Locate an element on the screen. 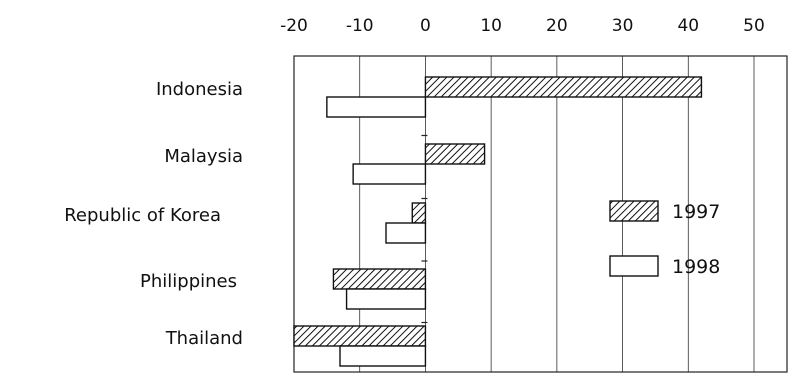 This screenshot has height=378, width=809. category-label: Malaysia is located at coordinates (203, 156).